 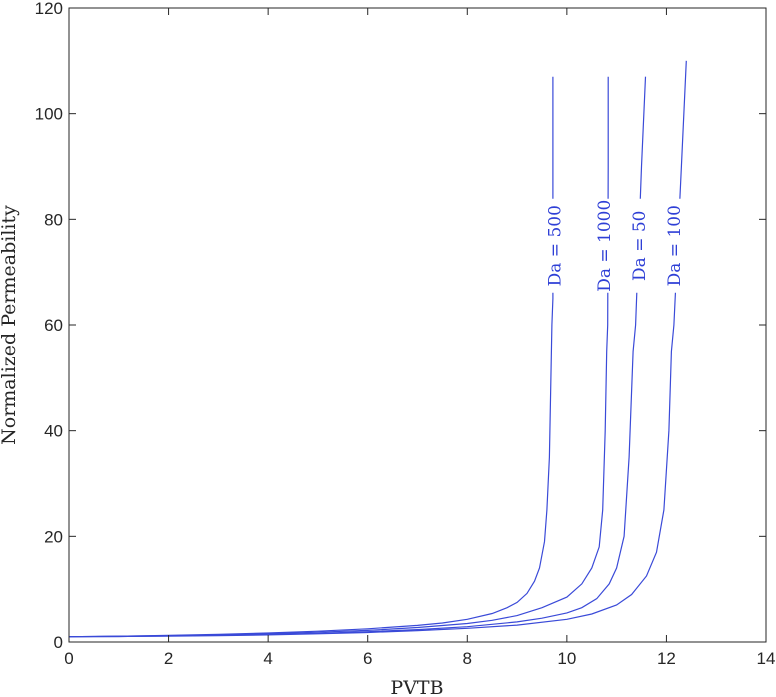 I want to click on y-tick-label: 0, so click(x=58, y=642).